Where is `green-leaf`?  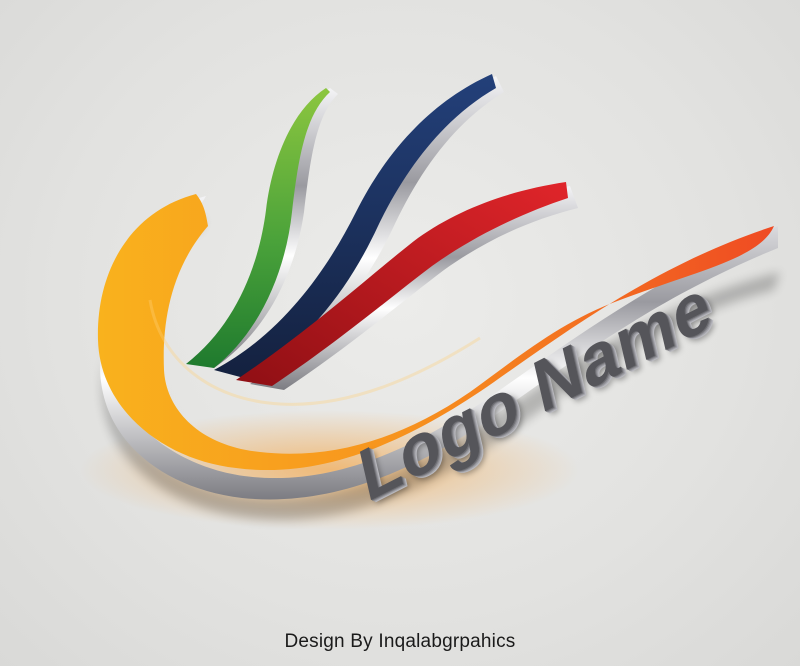
green-leaf is located at coordinates (262, 228).